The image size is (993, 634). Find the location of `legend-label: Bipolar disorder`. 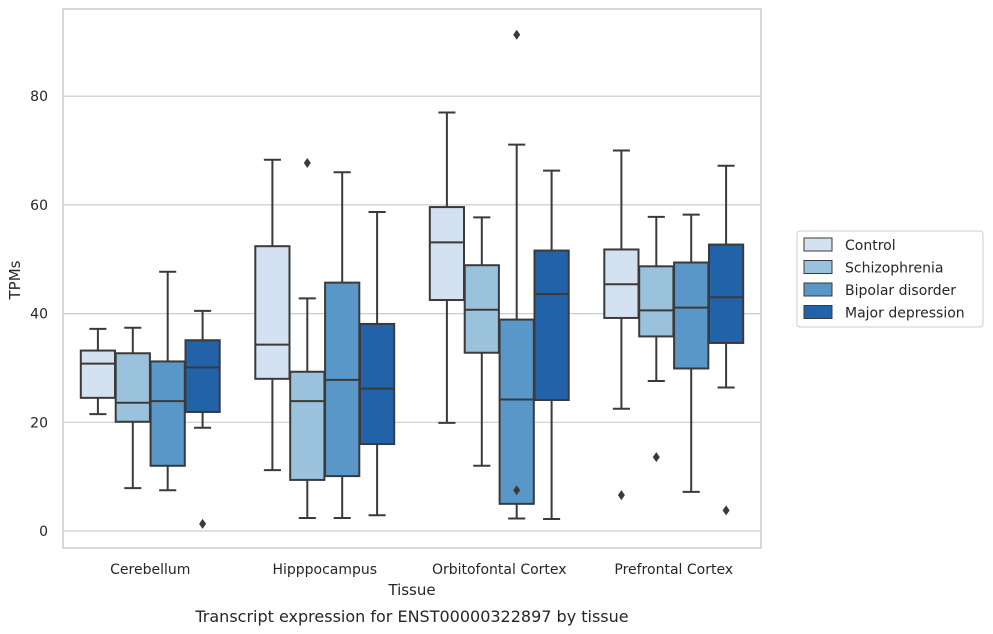

legend-label: Bipolar disorder is located at coordinates (900, 291).